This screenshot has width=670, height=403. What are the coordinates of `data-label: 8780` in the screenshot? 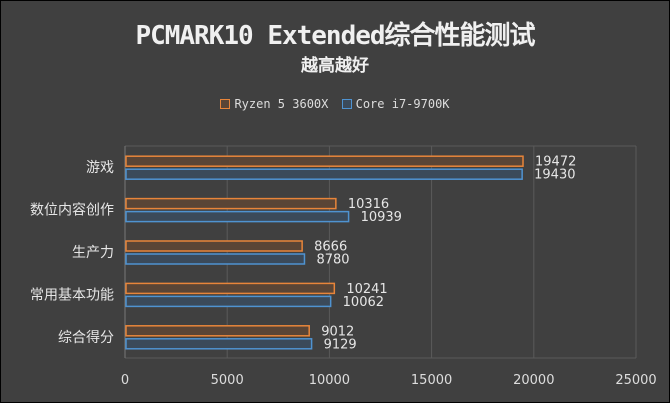 It's located at (332, 260).